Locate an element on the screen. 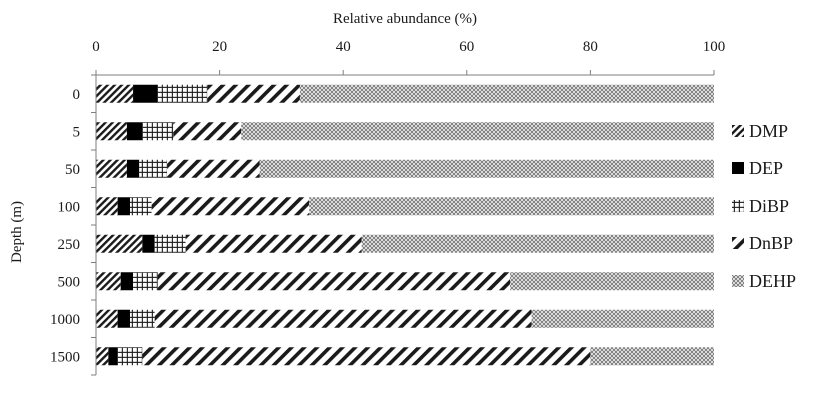 Image resolution: width=820 pixels, height=401 pixels. legend: DMP DEP is located at coordinates (764, 206).